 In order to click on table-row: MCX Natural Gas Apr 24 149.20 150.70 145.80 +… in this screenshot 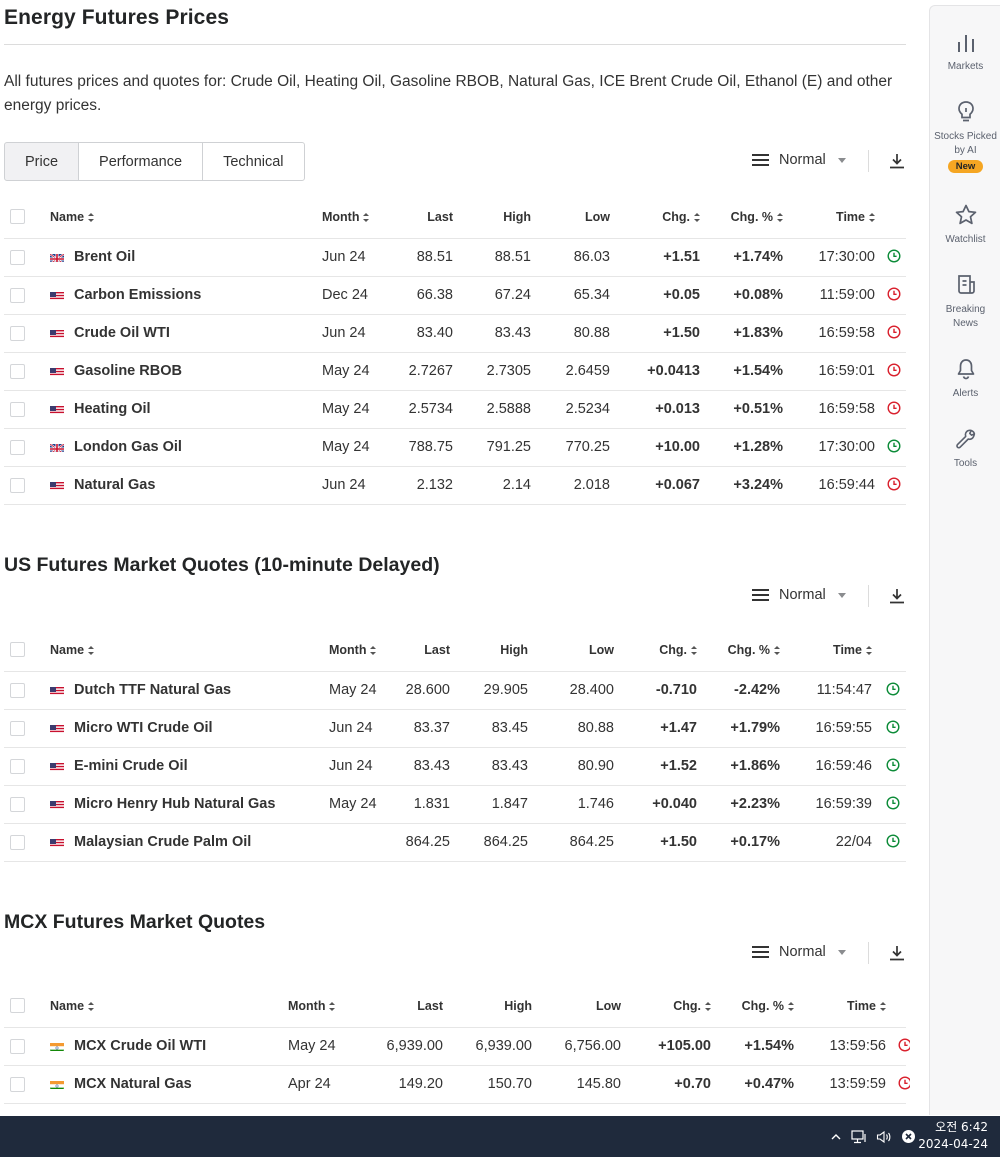, I will do `click(457, 1084)`.